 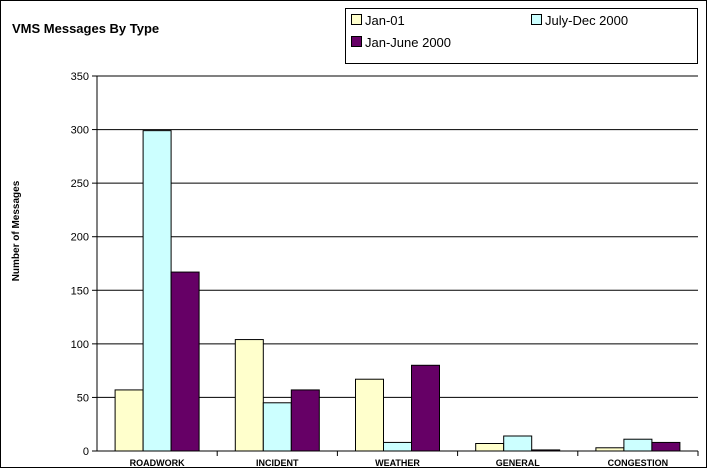 I want to click on y-tick-label: 100, so click(x=80, y=345).